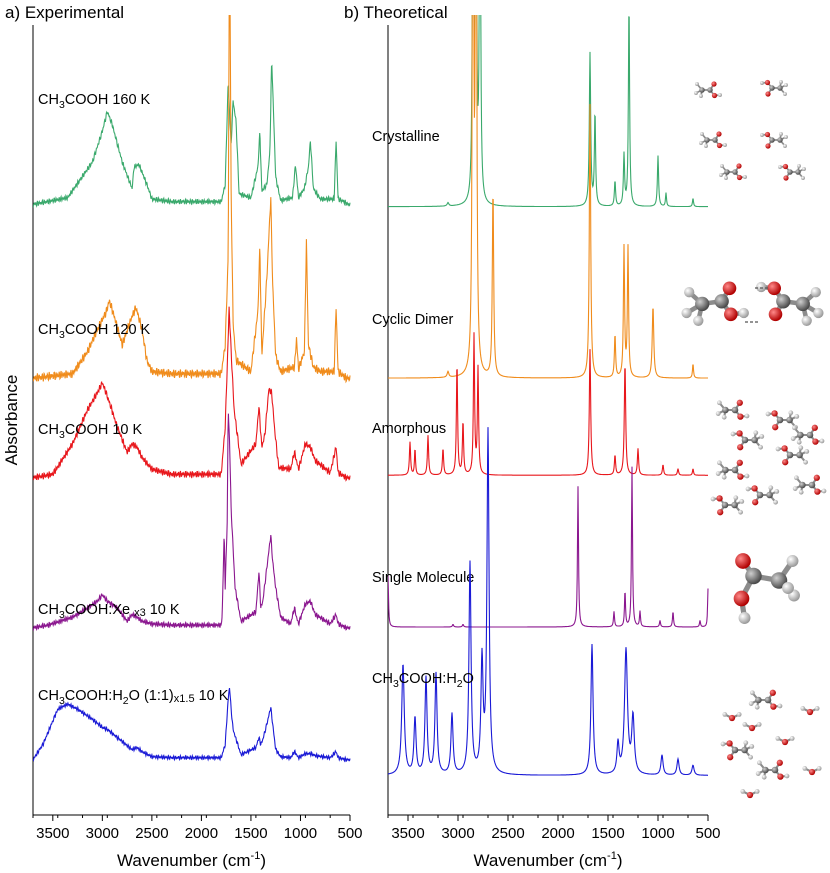  What do you see at coordinates (64, 12) in the screenshot?
I see `panel-title: a) Experimental` at bounding box center [64, 12].